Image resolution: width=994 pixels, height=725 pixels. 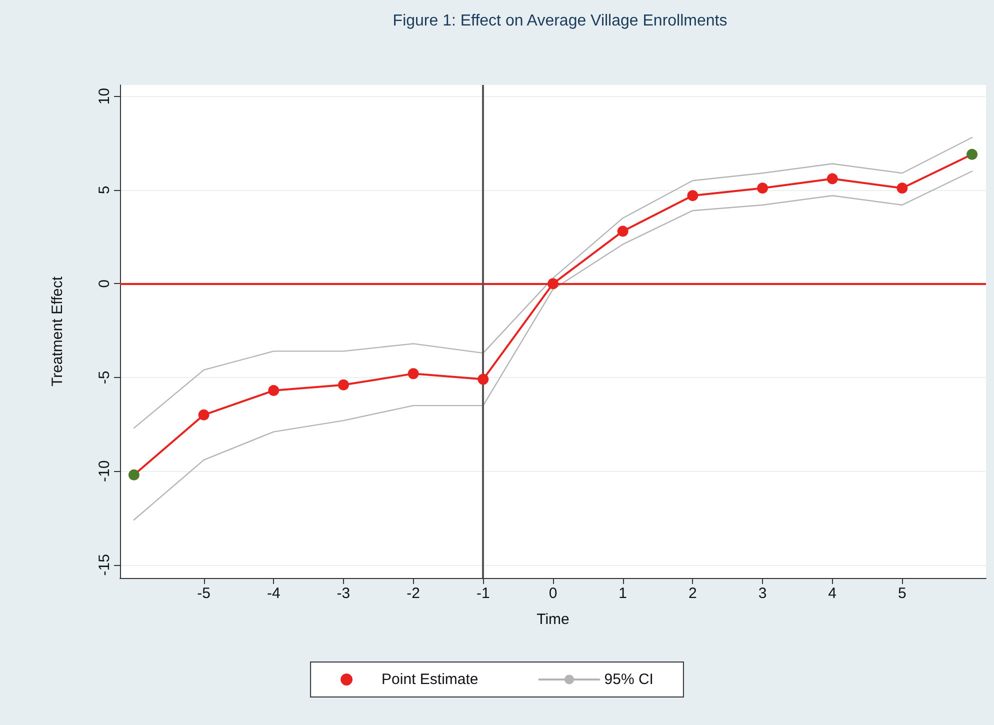 What do you see at coordinates (623, 593) in the screenshot?
I see `x-tick-label: 1` at bounding box center [623, 593].